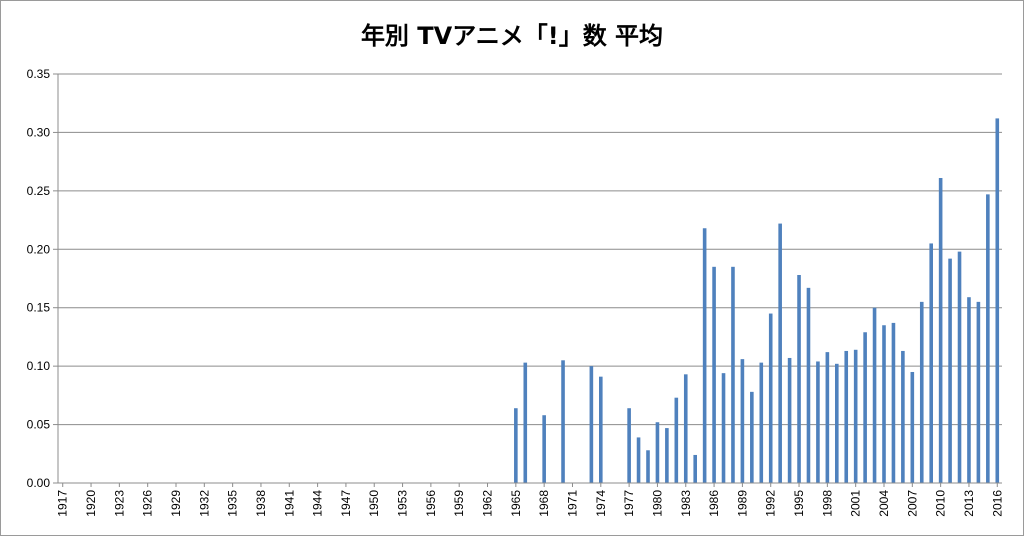 The image size is (1024, 536). Describe the element at coordinates (638, 460) in the screenshot. I see `bar-1978: 1978: 0.039` at that location.